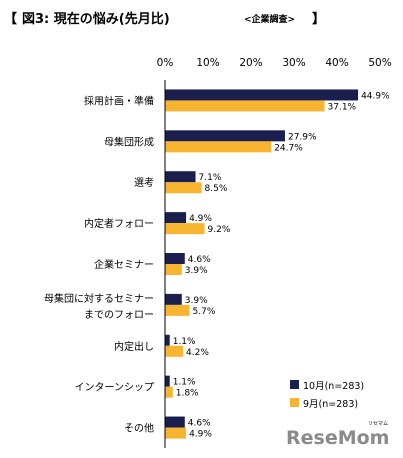 The image size is (403, 458). What do you see at coordinates (293, 63) in the screenshot?
I see `x-tick-label: 30%` at bounding box center [293, 63].